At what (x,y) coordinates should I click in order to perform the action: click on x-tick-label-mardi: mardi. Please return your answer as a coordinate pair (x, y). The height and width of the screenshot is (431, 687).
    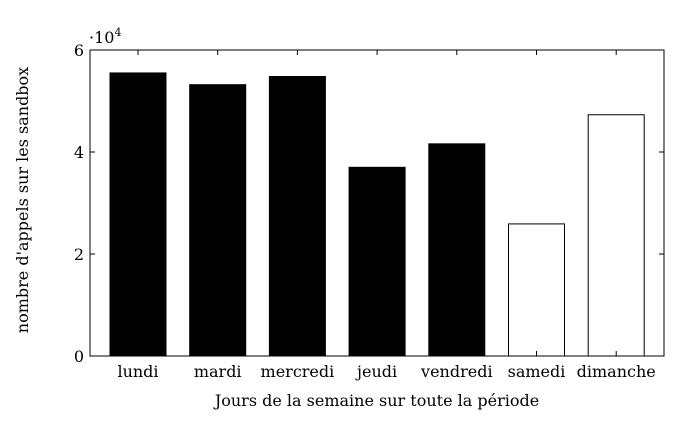
    Looking at the image, I should click on (218, 371).